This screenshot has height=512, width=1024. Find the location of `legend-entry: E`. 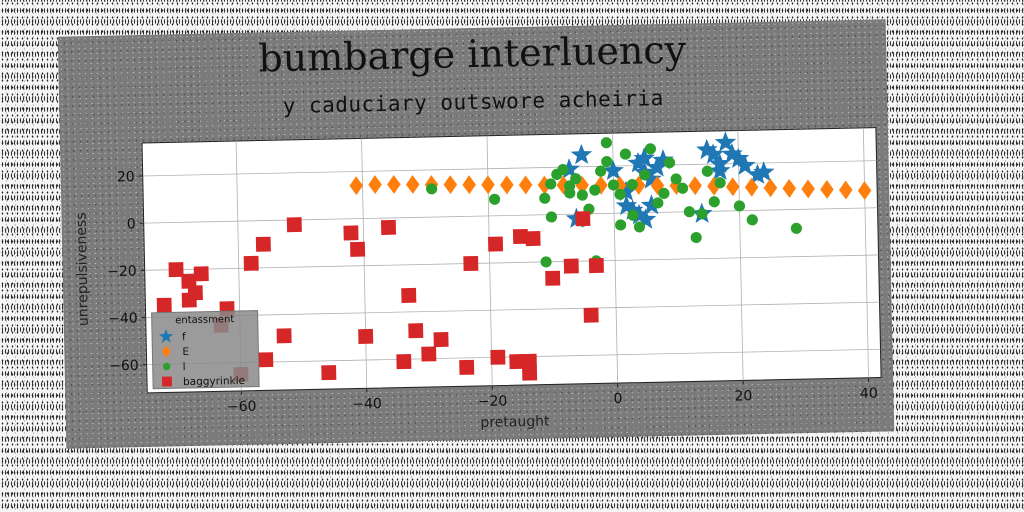

legend-entry: E is located at coordinates (185, 352).